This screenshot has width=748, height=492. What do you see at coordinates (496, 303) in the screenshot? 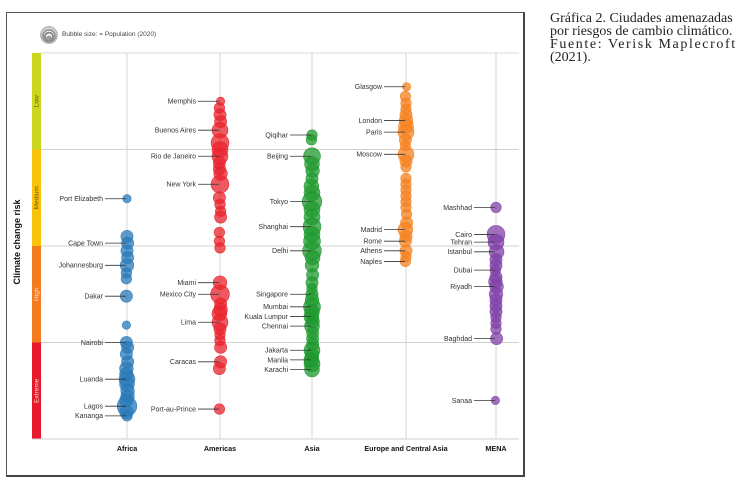
I see `series-mena` at bounding box center [496, 303].